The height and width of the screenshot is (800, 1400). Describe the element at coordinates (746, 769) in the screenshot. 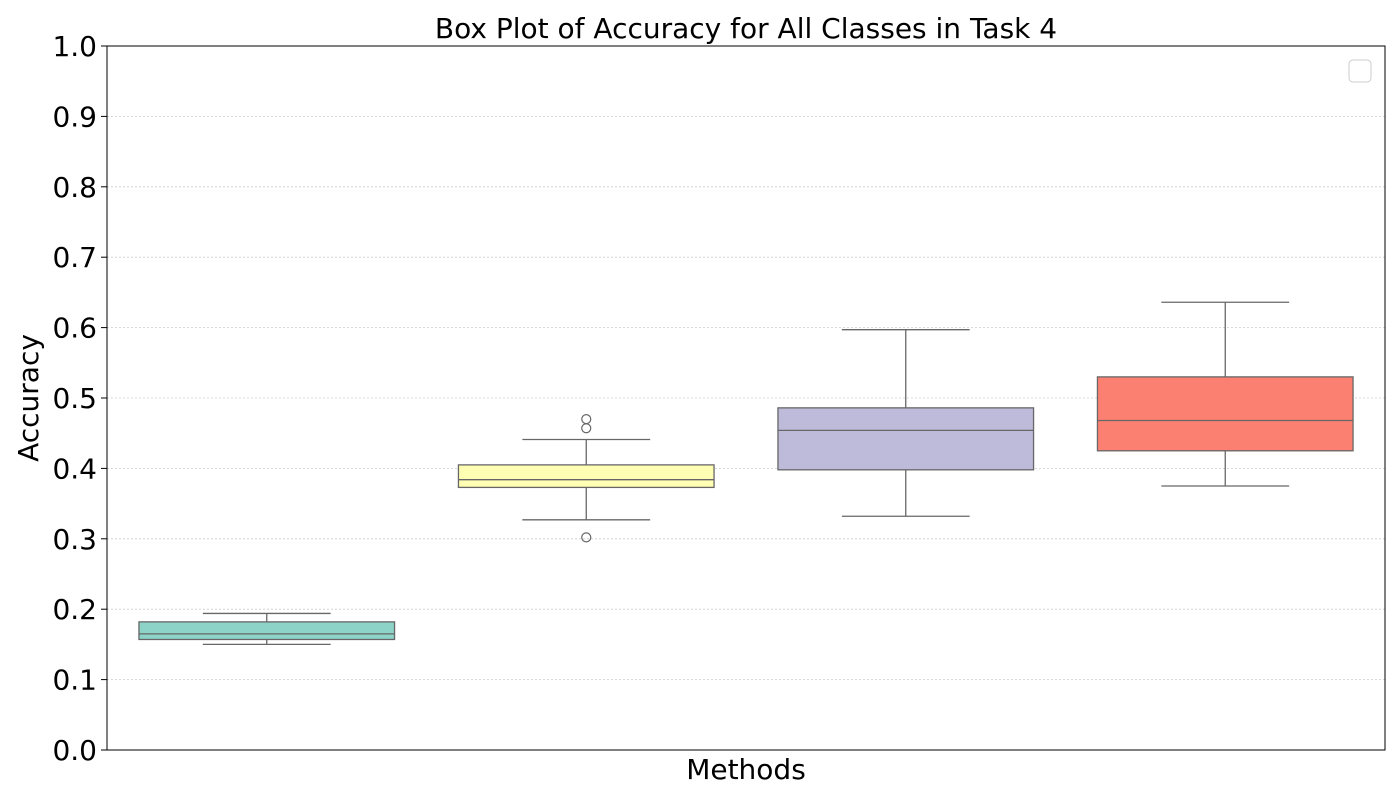

I see `x-axis-label: Methods` at that location.